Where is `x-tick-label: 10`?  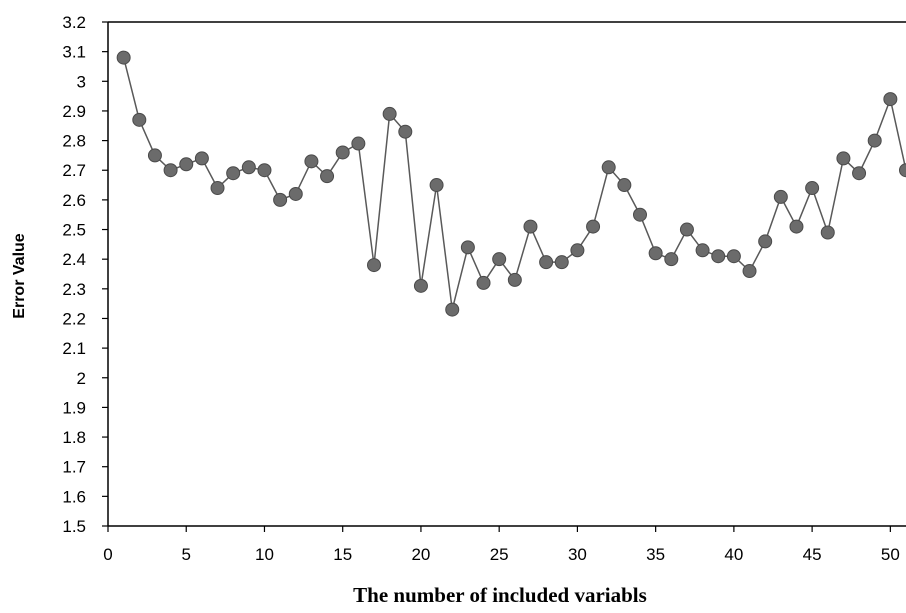 x-tick-label: 10 is located at coordinates (264, 554).